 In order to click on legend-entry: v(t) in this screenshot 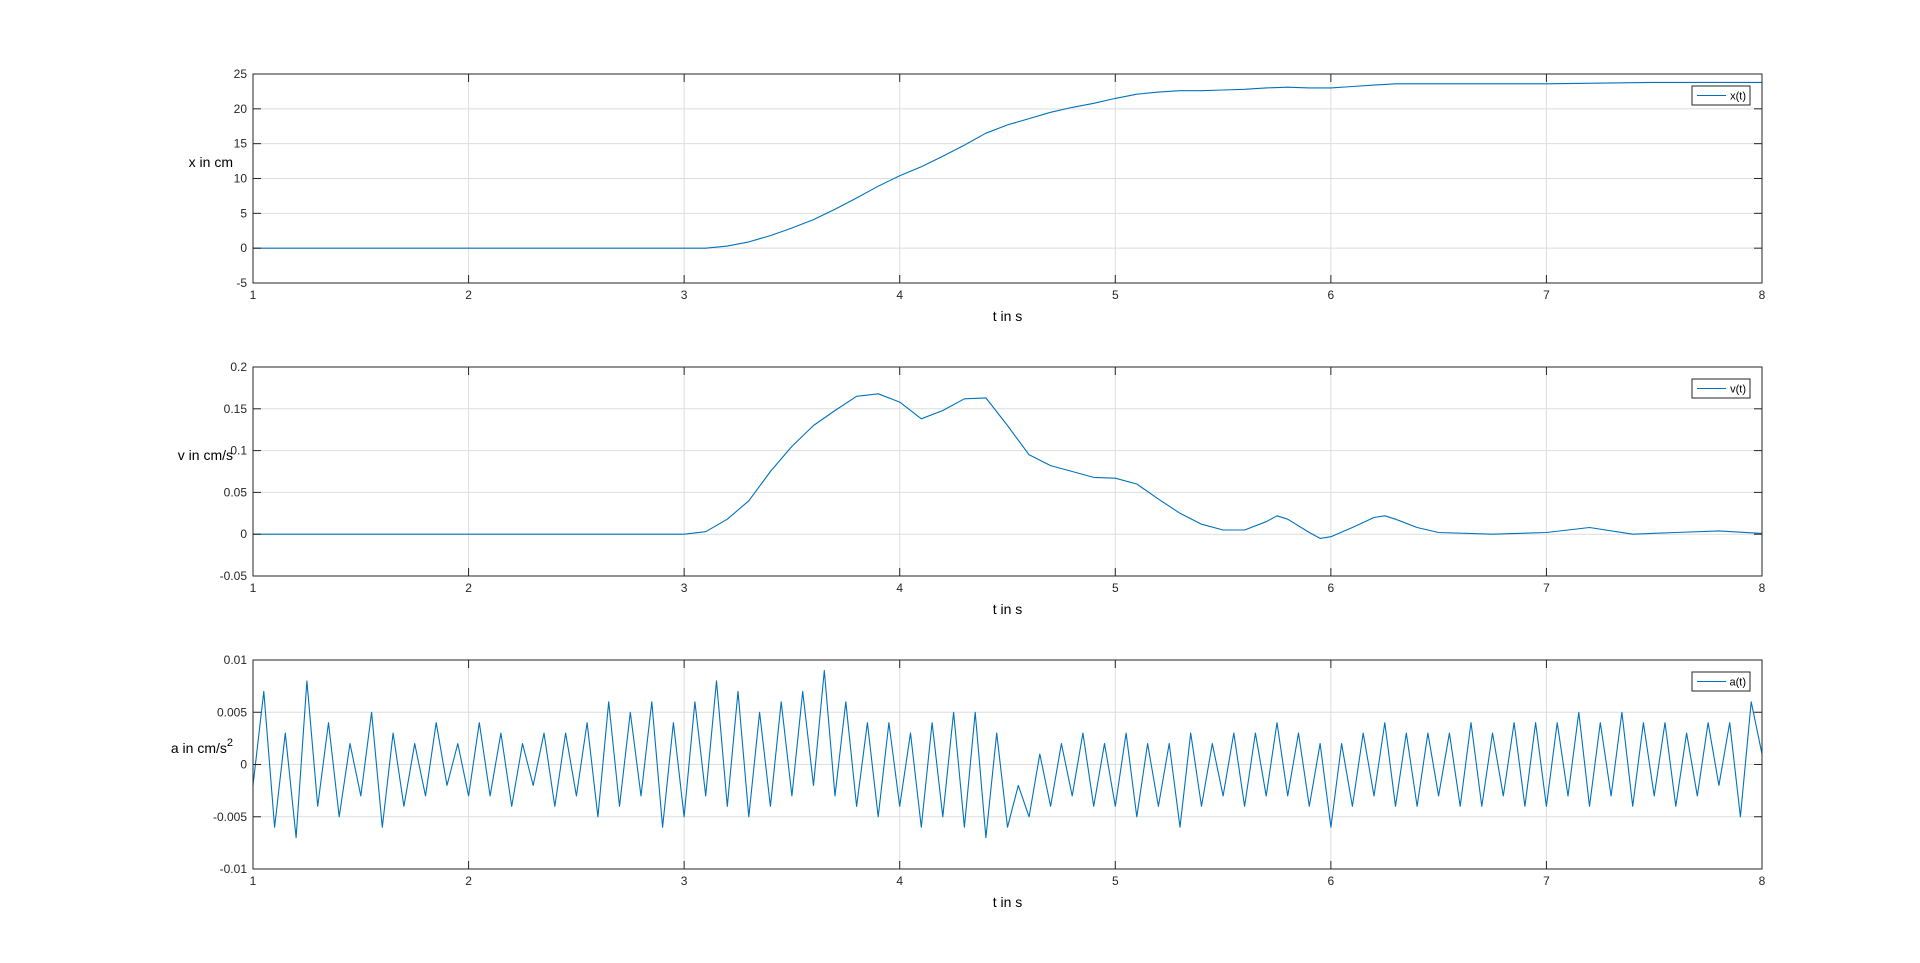, I will do `click(1738, 390)`.